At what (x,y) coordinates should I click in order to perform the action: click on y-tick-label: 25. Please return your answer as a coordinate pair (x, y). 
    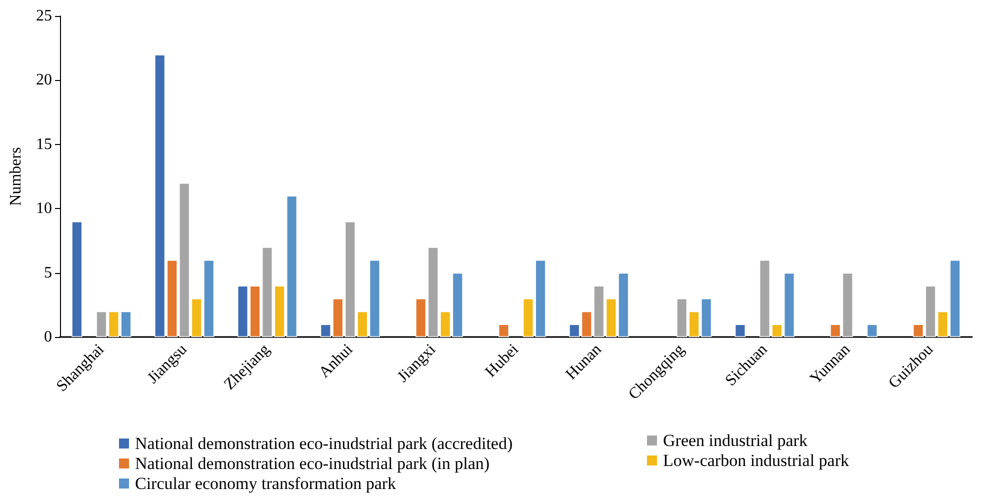
    Looking at the image, I should click on (44, 16).